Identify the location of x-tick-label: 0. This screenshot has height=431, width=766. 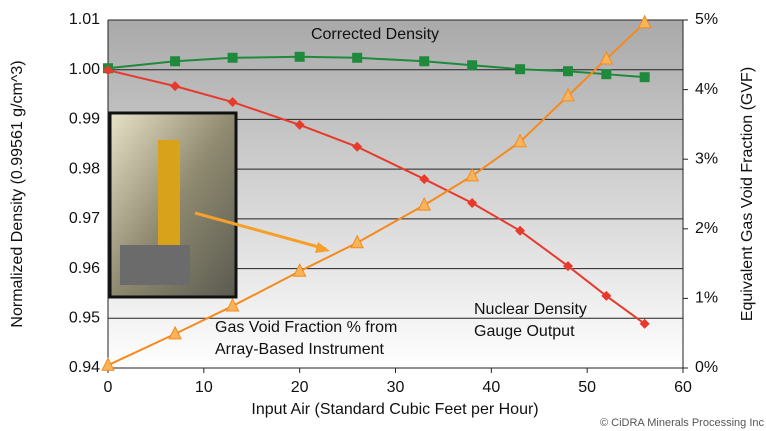
(108, 387).